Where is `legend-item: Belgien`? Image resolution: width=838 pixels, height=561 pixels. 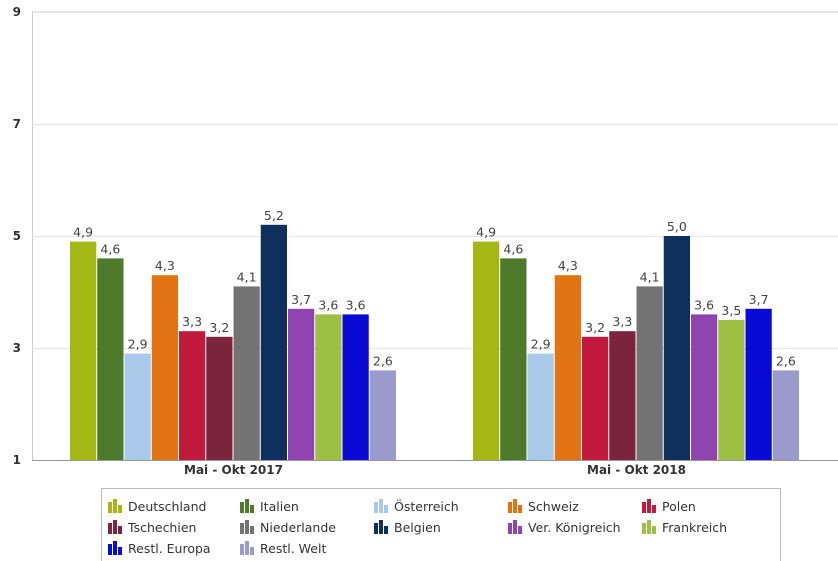
legend-item: Belgien is located at coordinates (407, 527).